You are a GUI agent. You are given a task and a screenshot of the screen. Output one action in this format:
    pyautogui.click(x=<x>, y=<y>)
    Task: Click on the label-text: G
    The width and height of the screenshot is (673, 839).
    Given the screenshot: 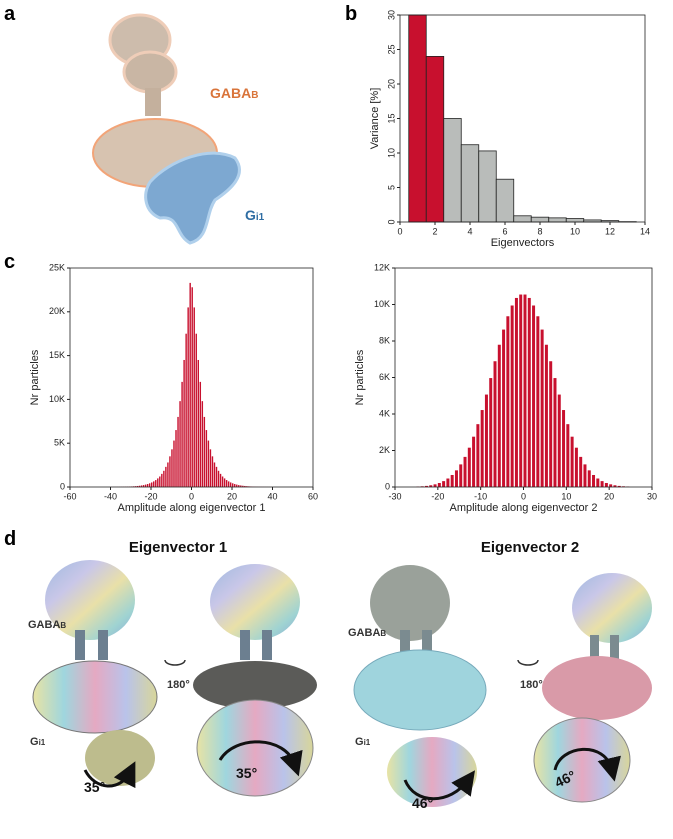 What is the action you would take?
    pyautogui.click(x=250, y=215)
    